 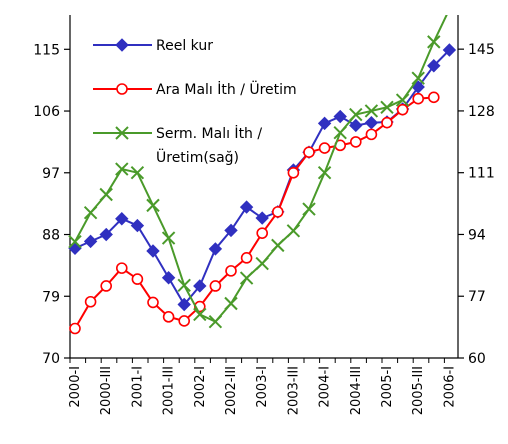 I want to click on legend-label: Üretim(sağ), so click(x=197, y=157).